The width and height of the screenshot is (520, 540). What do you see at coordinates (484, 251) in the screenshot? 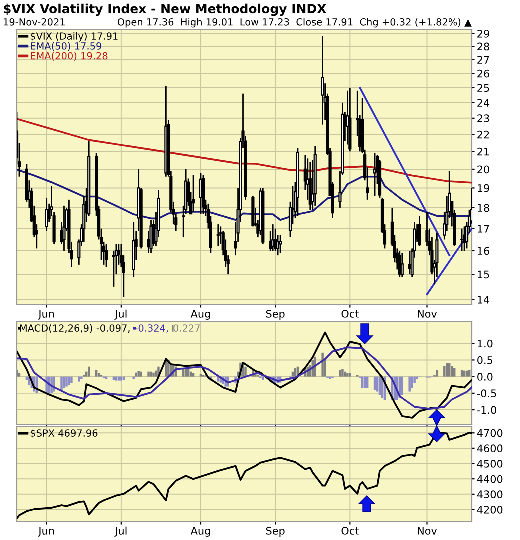
I see `y-tick-label: 16` at bounding box center [484, 251].